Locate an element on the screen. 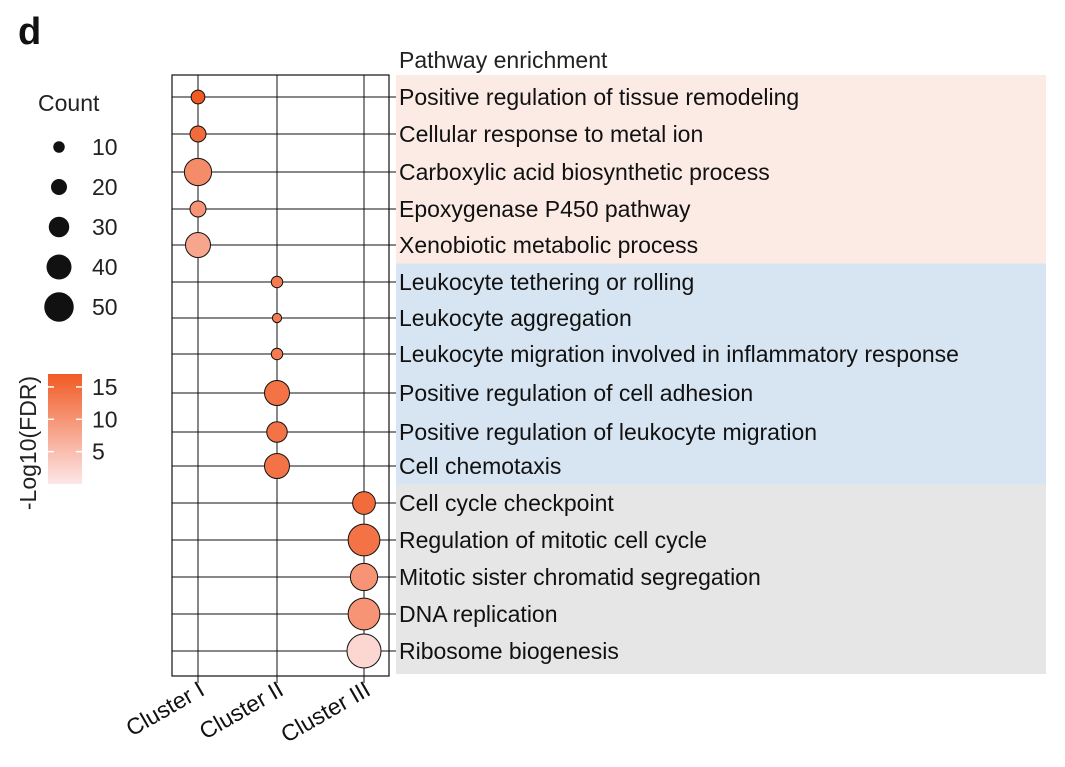  pathway-label: Positive regulation of tissue remodeling is located at coordinates (599, 97).